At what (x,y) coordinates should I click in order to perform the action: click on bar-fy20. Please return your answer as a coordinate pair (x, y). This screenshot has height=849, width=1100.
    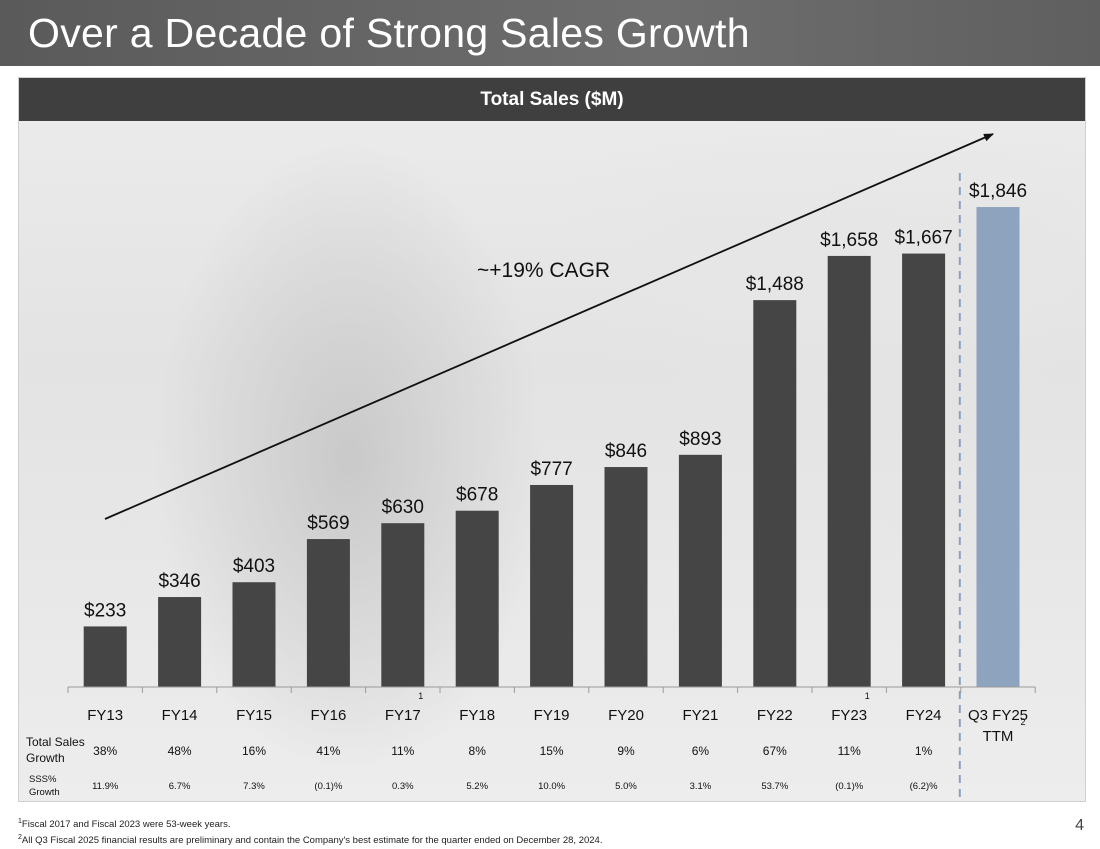
    Looking at the image, I should click on (626, 577).